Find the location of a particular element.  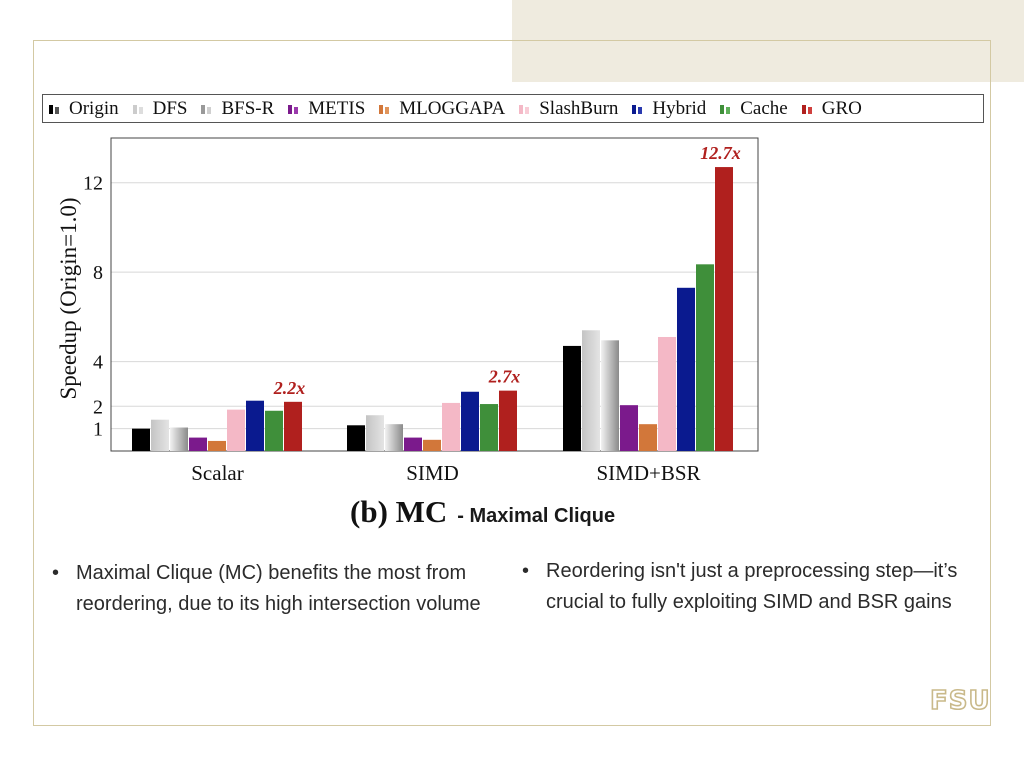

legend-item-cache: Cache is located at coordinates (754, 108).